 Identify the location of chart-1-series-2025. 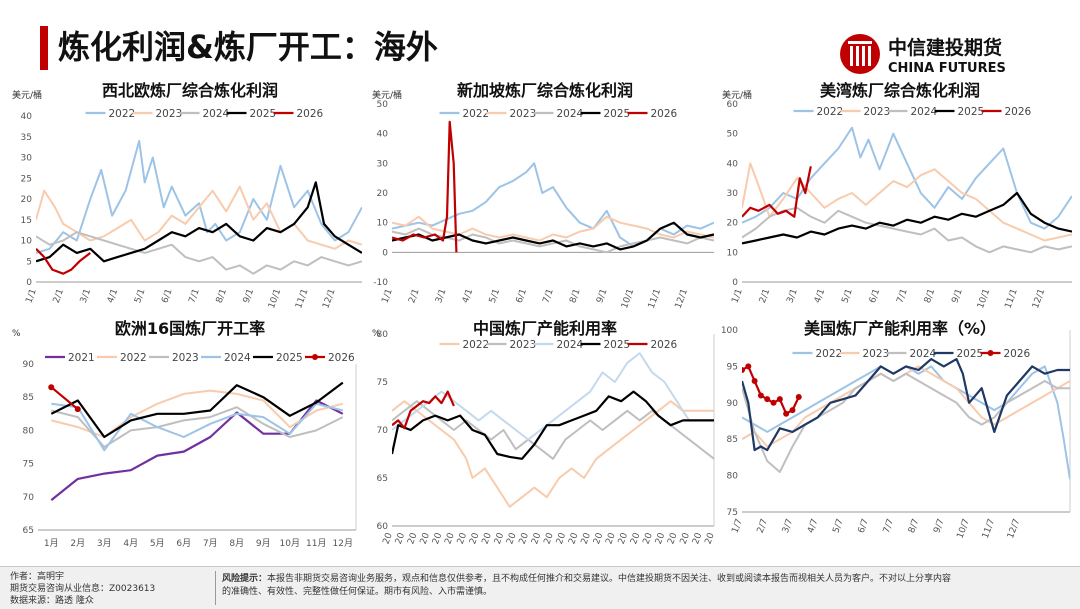
(553, 236).